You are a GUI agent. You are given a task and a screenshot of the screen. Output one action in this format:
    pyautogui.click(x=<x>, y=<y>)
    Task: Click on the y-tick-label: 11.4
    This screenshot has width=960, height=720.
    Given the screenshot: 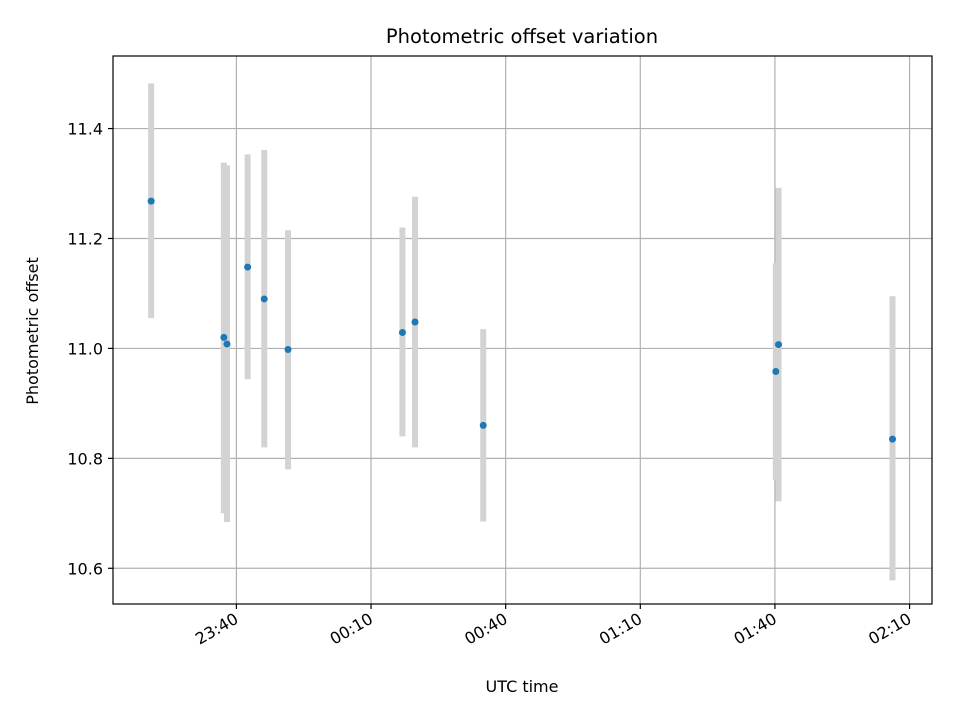 What is the action you would take?
    pyautogui.click(x=85, y=129)
    